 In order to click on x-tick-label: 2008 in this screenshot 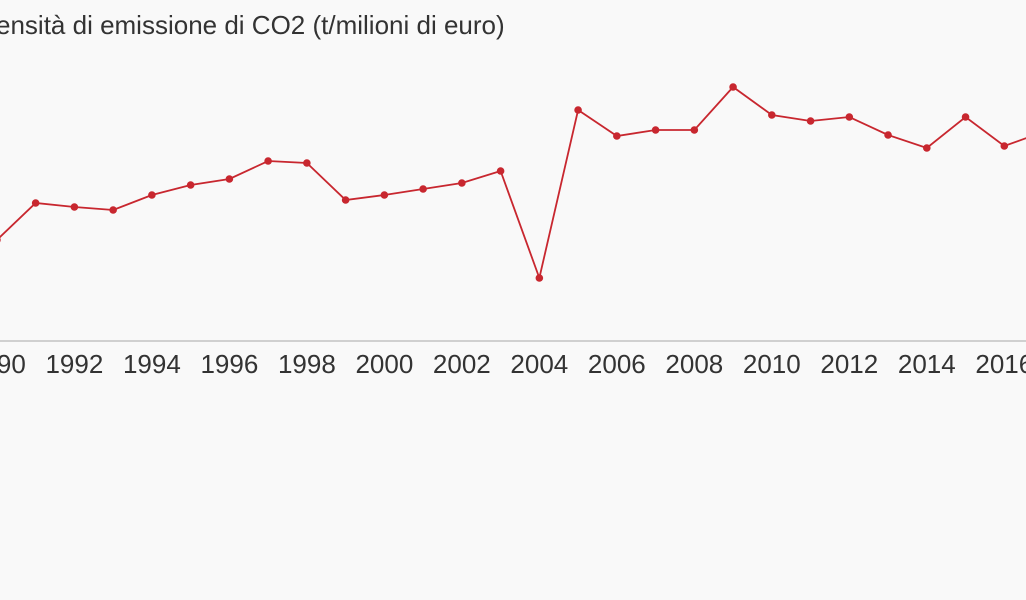, I will do `click(694, 364)`.